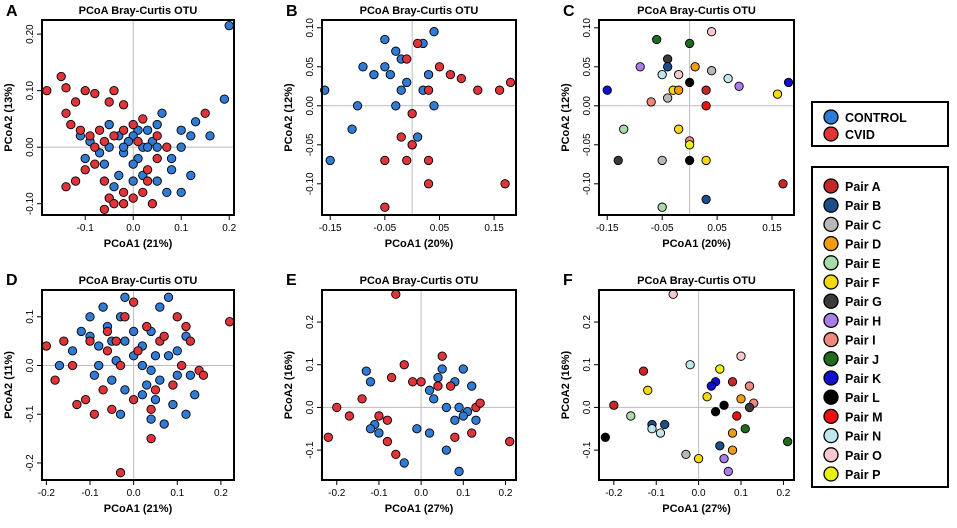  I want to click on y-tick-label: -0.1, so click(30, 414).